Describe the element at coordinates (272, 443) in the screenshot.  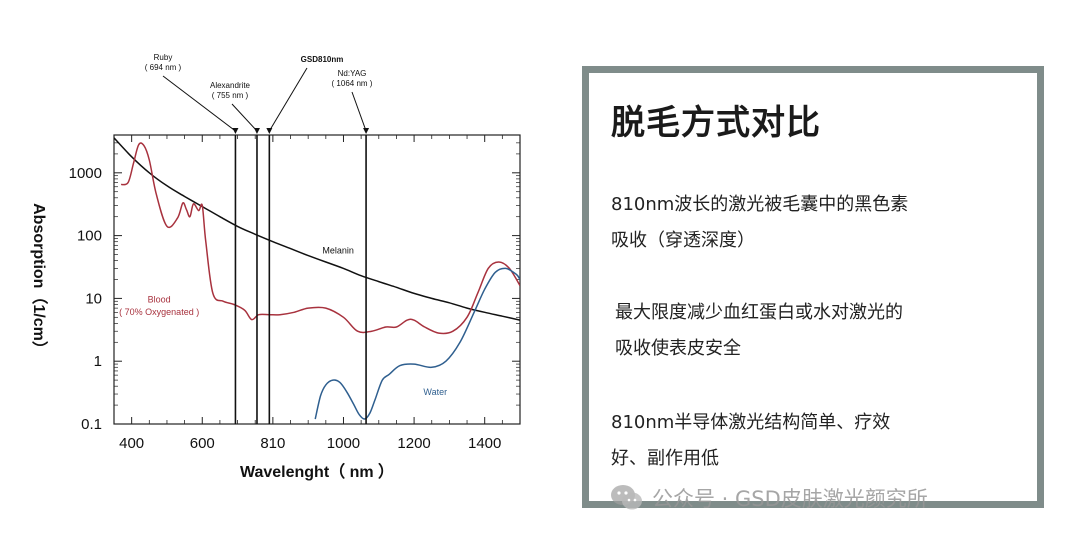
I see `x-tick-label: 810` at that location.